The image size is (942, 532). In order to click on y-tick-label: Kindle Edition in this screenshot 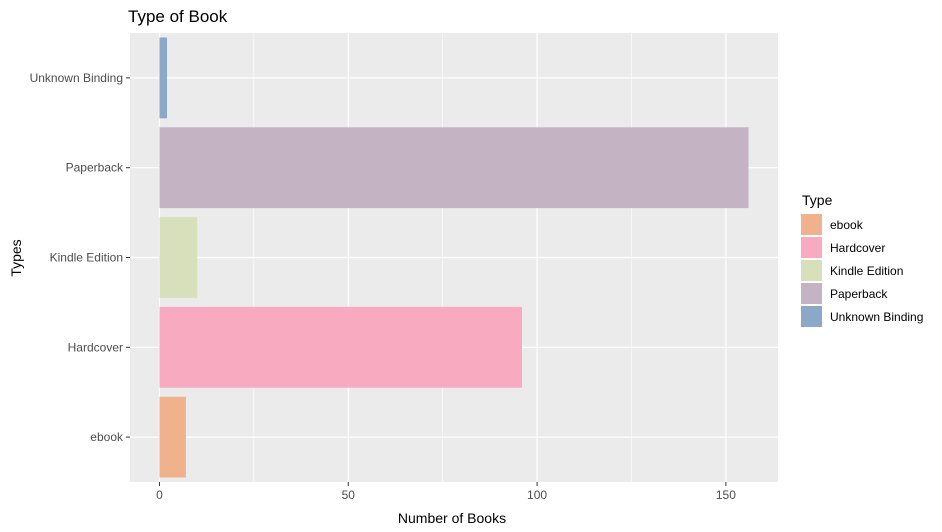, I will do `click(86, 258)`.